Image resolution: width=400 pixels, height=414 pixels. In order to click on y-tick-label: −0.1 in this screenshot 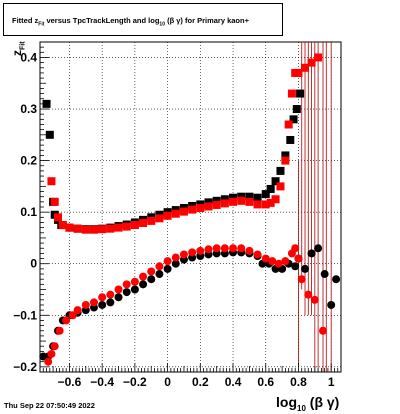, I will do `click(25, 315)`.